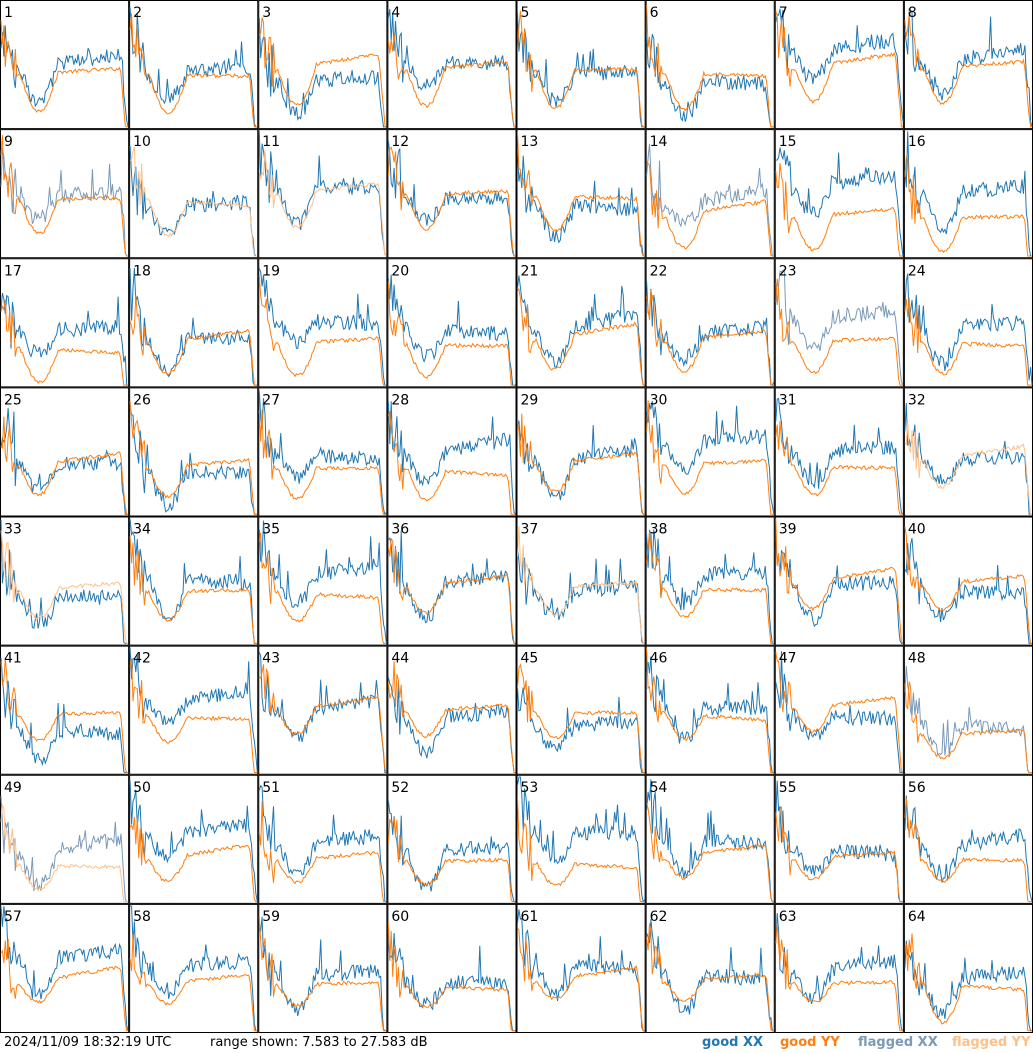 This screenshot has width=1033, height=1053. I want to click on panel-15: 15, so click(839, 194).